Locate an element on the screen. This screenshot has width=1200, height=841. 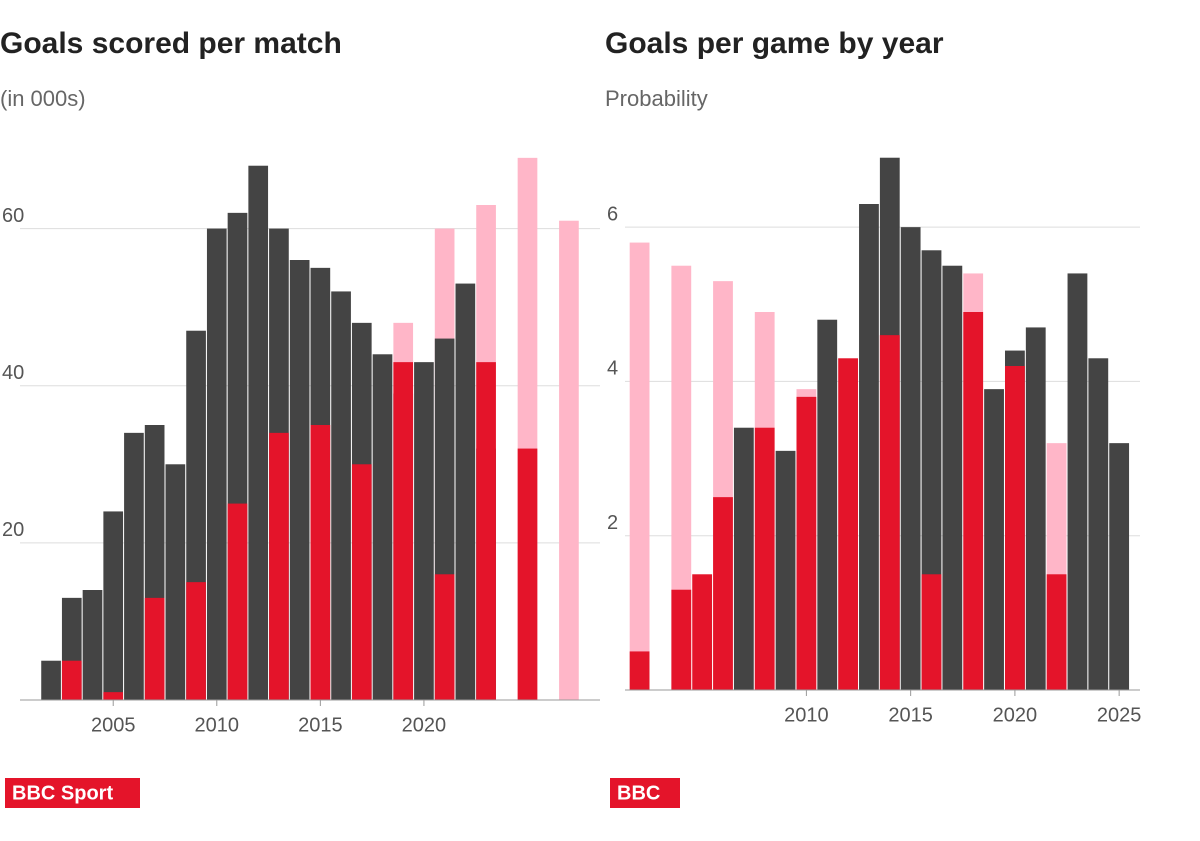
chart-subtitle: (in 000s) is located at coordinates (43, 98).